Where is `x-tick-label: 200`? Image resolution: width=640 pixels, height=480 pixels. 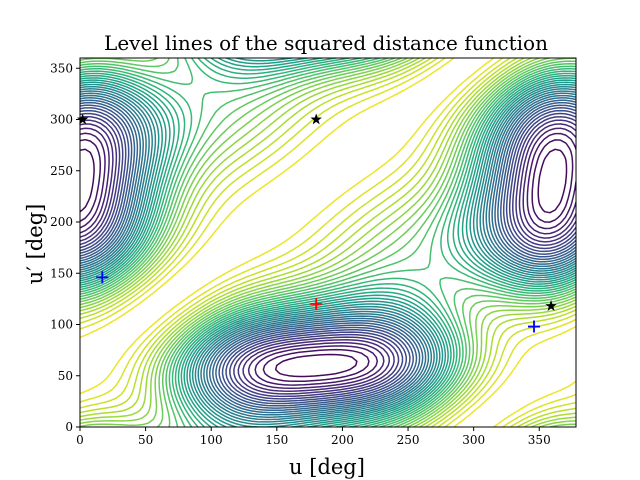
x-tick-label: 200 is located at coordinates (342, 440).